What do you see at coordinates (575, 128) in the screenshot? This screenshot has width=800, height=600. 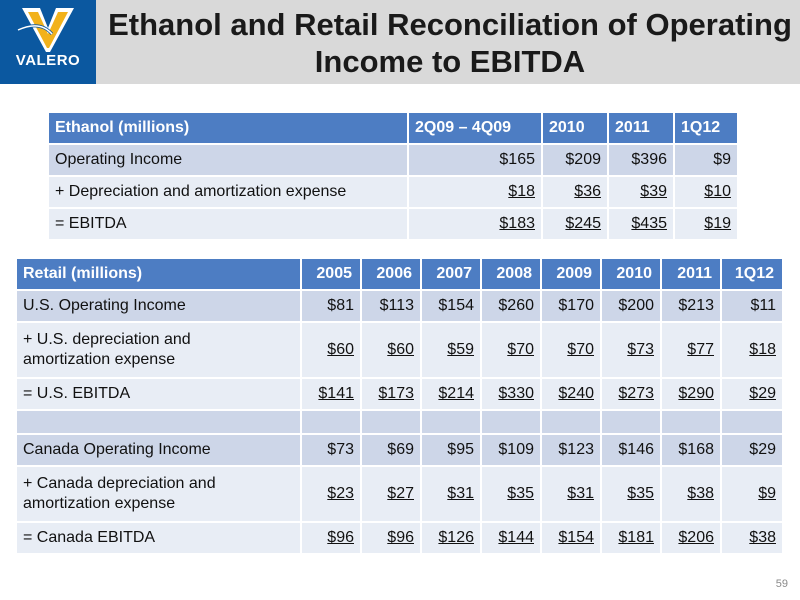 I see `ethanol-header-col: 2010` at bounding box center [575, 128].